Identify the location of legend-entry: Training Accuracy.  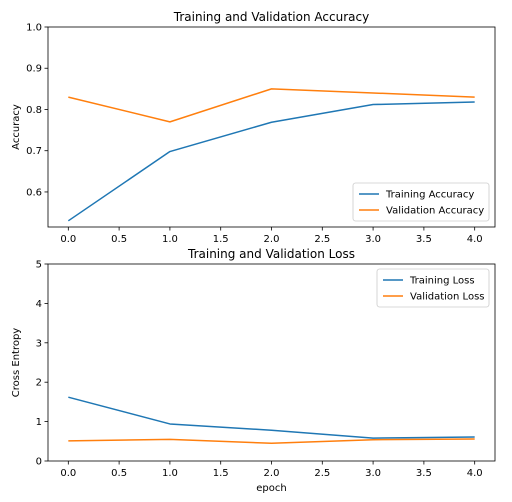
(429, 195).